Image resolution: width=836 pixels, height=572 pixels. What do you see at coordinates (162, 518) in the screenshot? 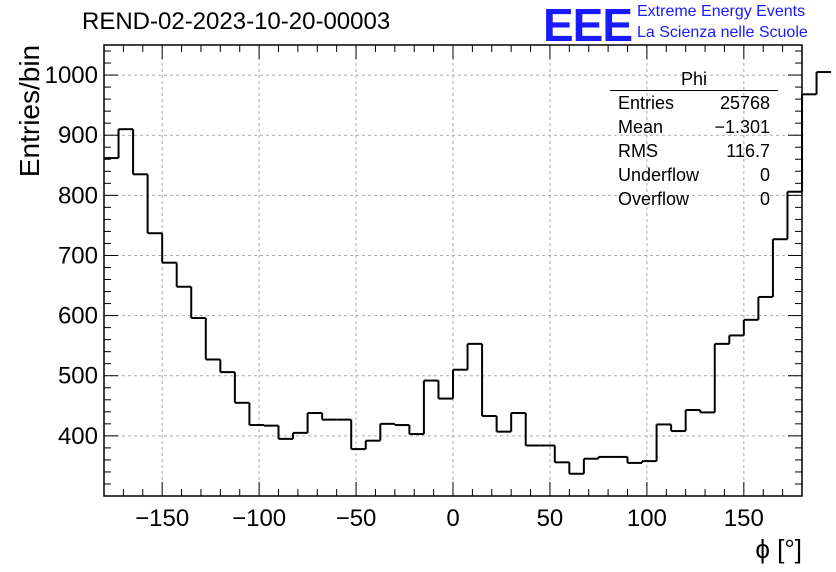
I see `x-tick-label: −150` at bounding box center [162, 518].